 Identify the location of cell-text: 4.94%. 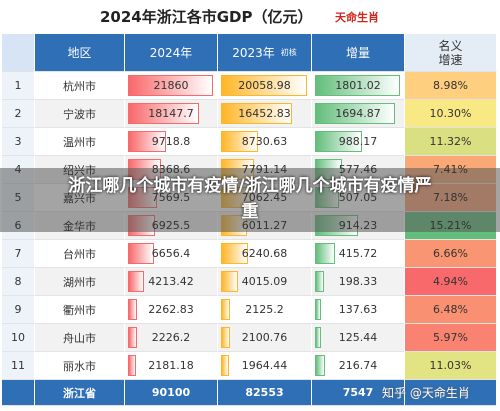
(450, 281).